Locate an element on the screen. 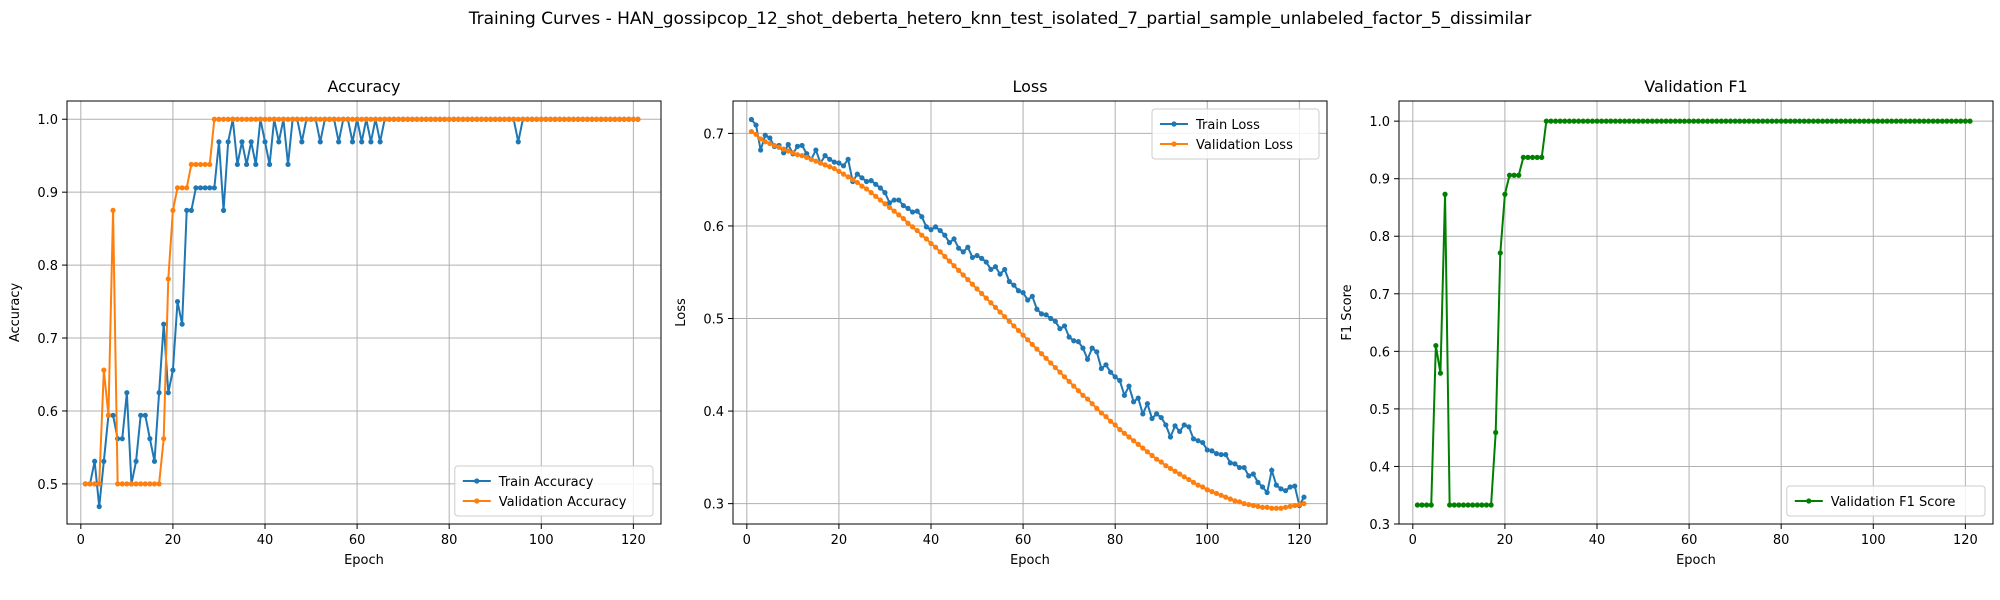 The image size is (2000, 600). y-axis-label: F1 Score is located at coordinates (1347, 312).